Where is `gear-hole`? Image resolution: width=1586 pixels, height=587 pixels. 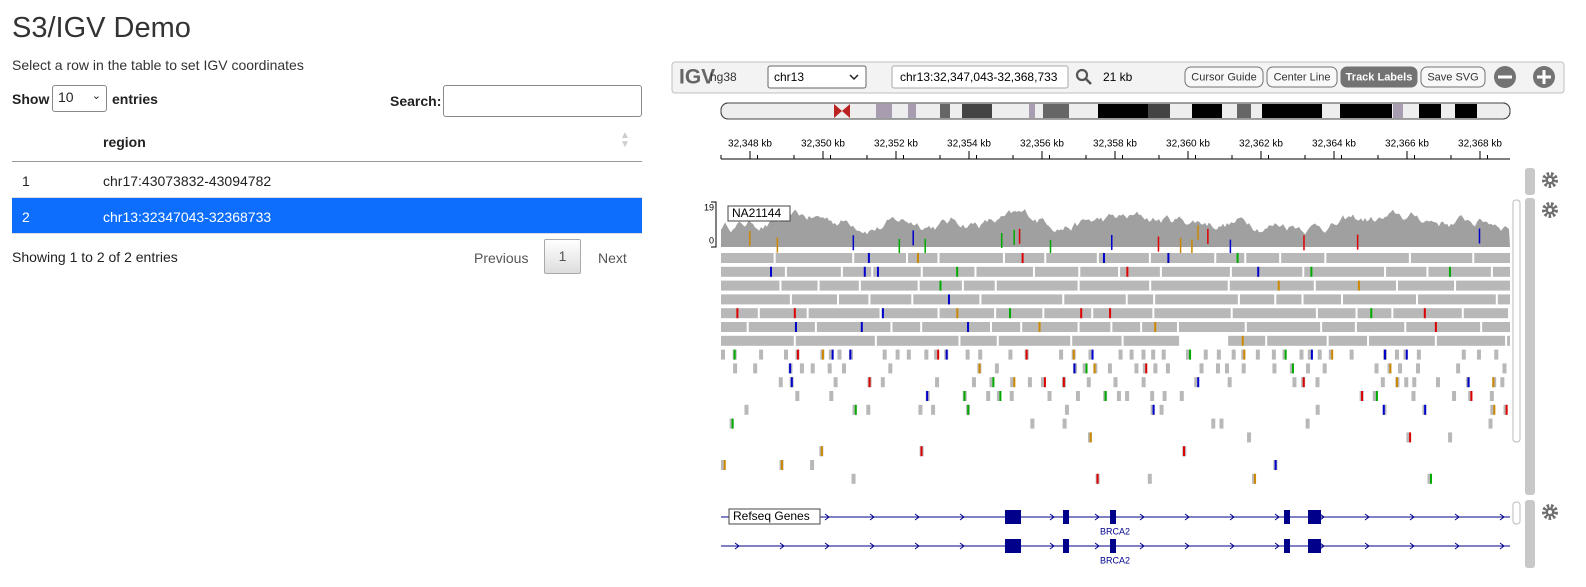 gear-hole is located at coordinates (1550, 512).